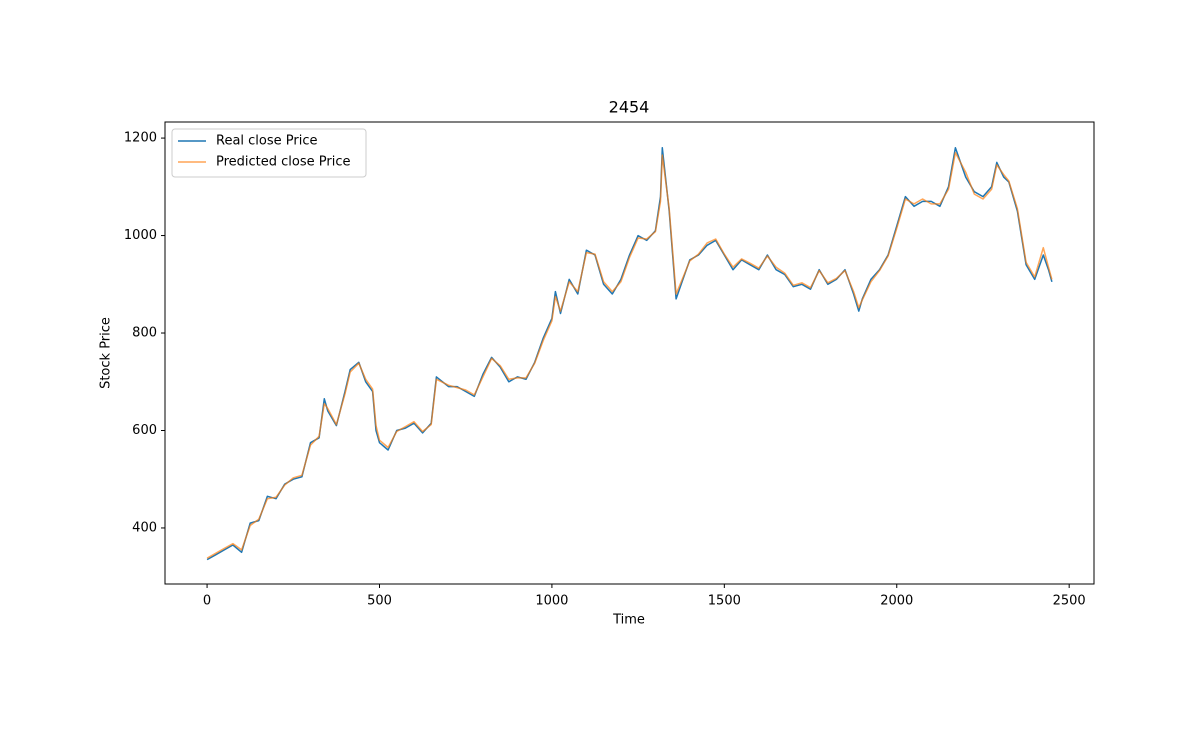 The height and width of the screenshot is (731, 1194). I want to click on legend: Real close Price Predicted close Price, so click(269, 153).